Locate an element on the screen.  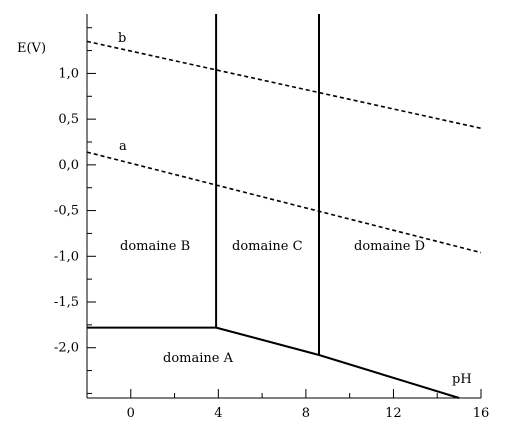
y-tick-label: -2,0 is located at coordinates (66, 348).